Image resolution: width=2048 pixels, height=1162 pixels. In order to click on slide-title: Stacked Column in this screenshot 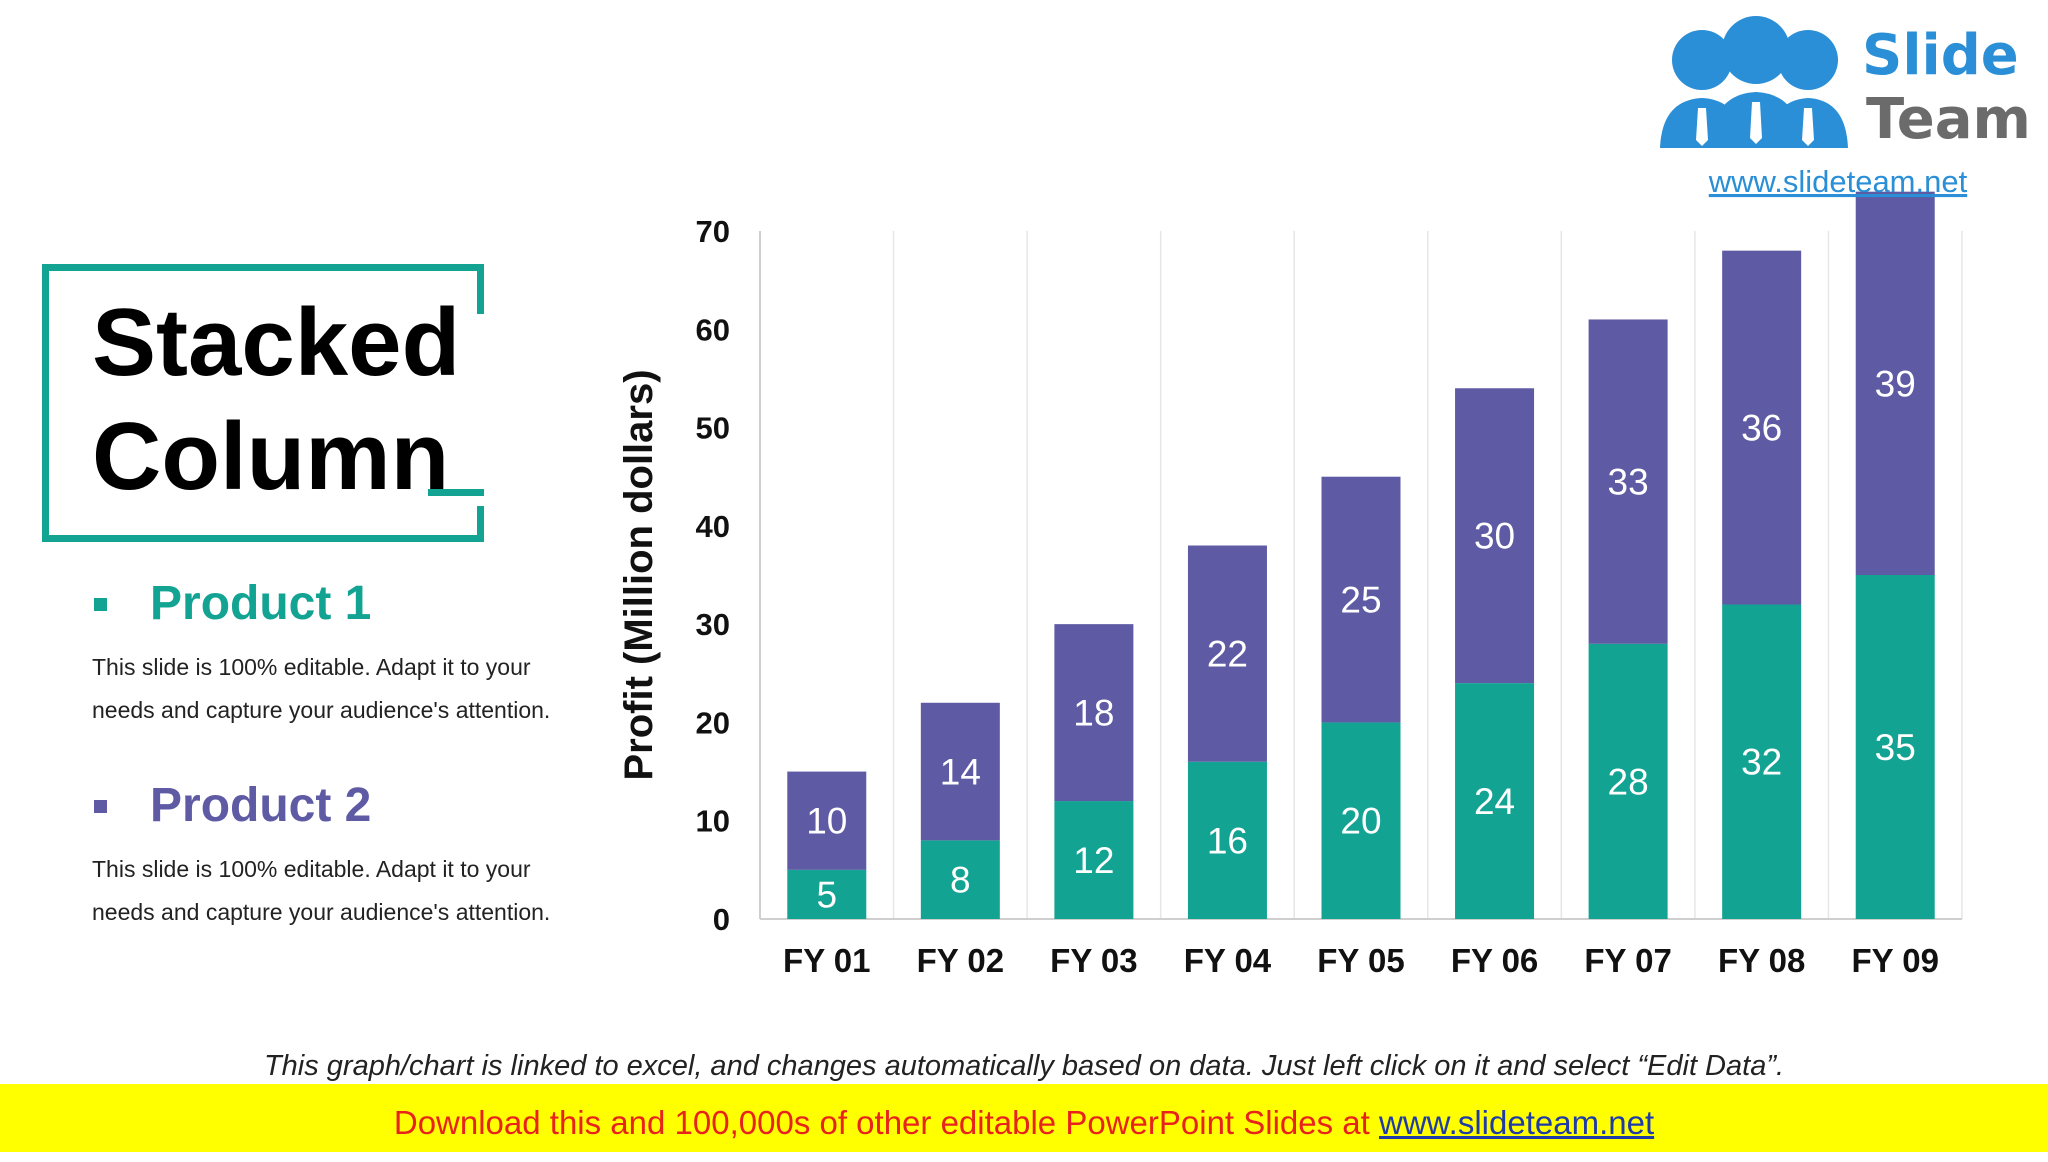, I will do `click(276, 400)`.